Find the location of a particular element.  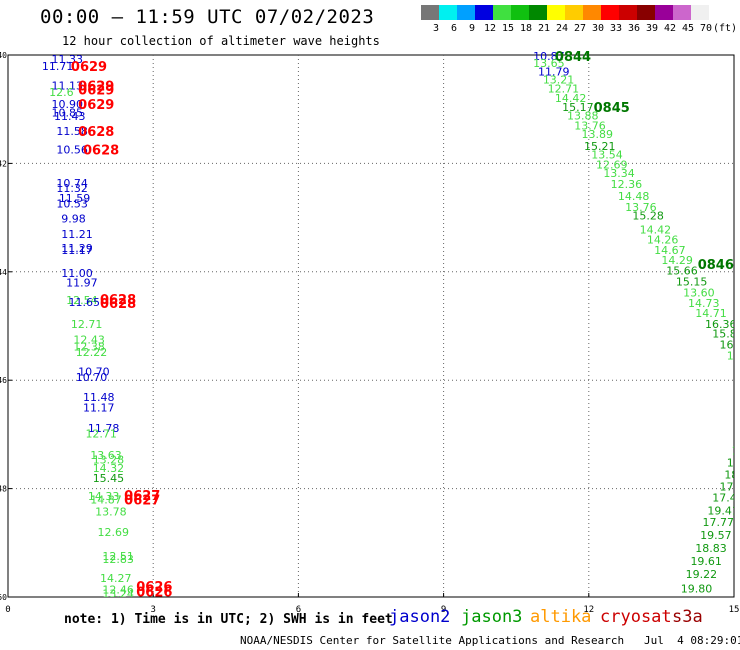

scale-unit: (ft) is located at coordinates (725, 28).